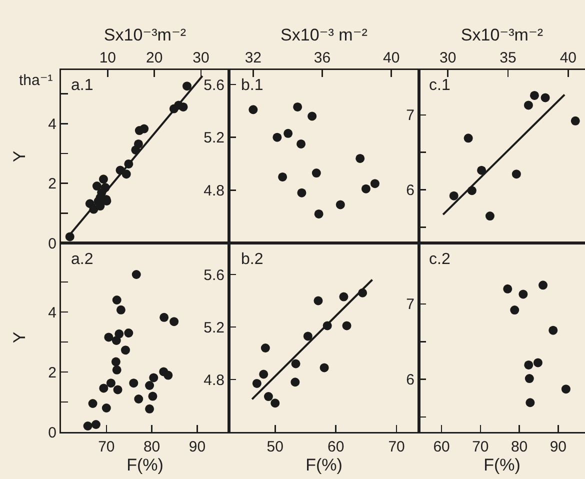 This screenshot has height=479, width=585. Describe the element at coordinates (82, 259) in the screenshot. I see `annotation: a.2` at that location.